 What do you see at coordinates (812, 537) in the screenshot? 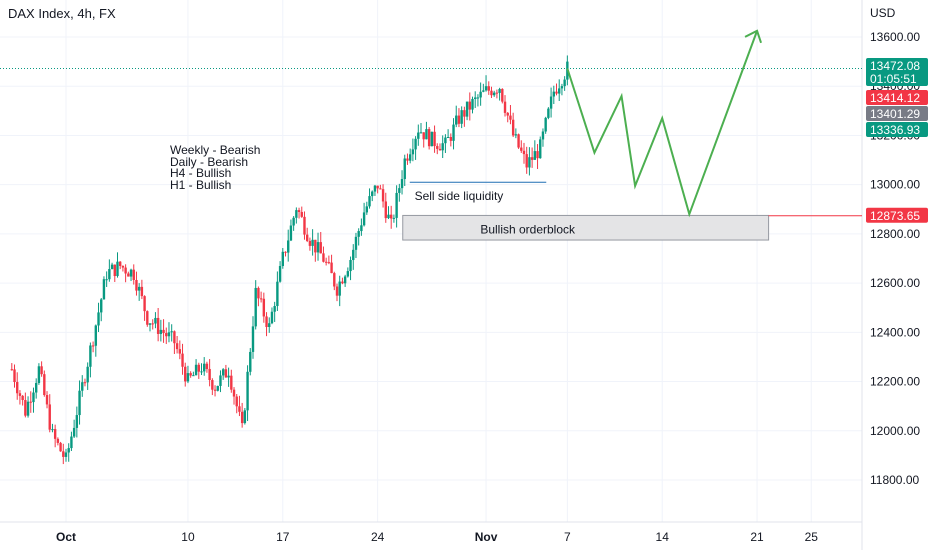
I see `x-tick-label: 25` at bounding box center [812, 537].